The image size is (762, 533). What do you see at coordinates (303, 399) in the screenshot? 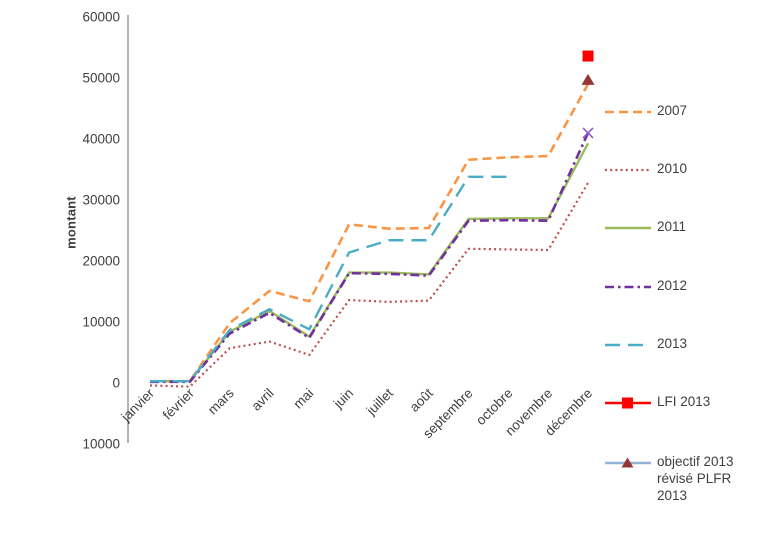
I see `x-axis-label: mai` at bounding box center [303, 399].